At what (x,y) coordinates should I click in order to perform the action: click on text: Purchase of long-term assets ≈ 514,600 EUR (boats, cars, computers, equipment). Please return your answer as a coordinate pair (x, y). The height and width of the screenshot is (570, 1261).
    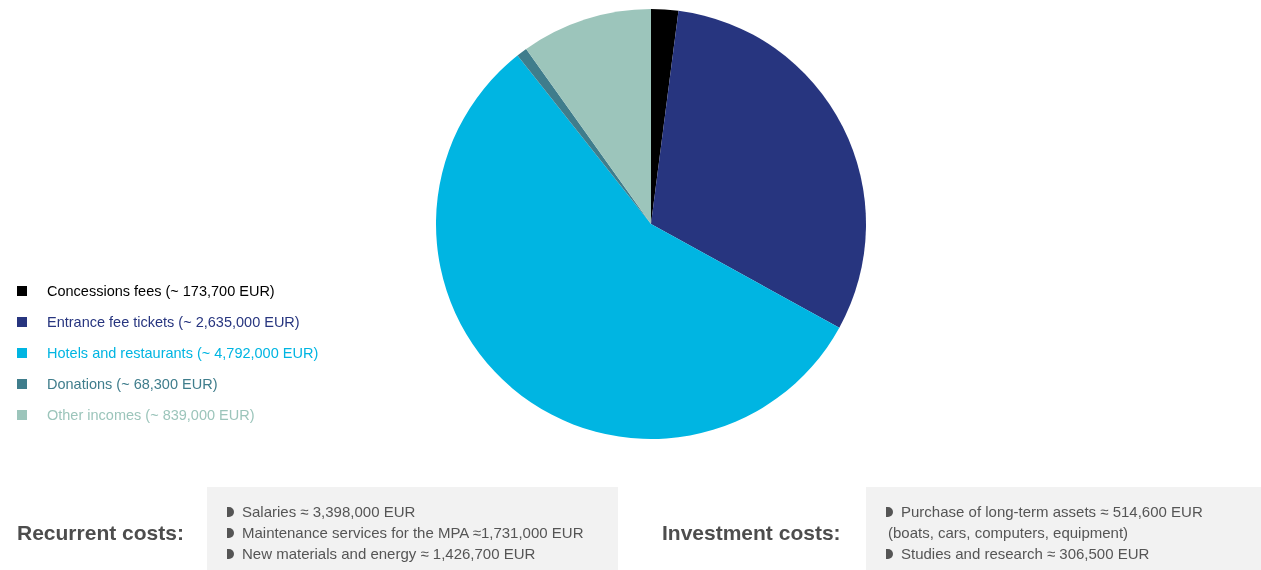
    Looking at the image, I should click on (1045, 522).